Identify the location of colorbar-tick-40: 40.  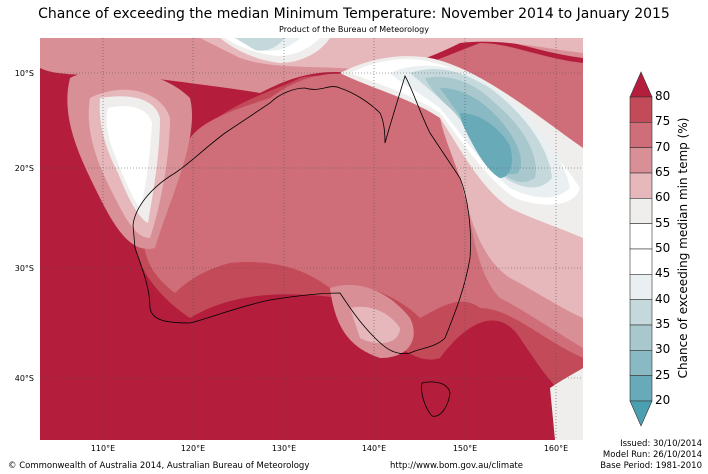
(663, 298).